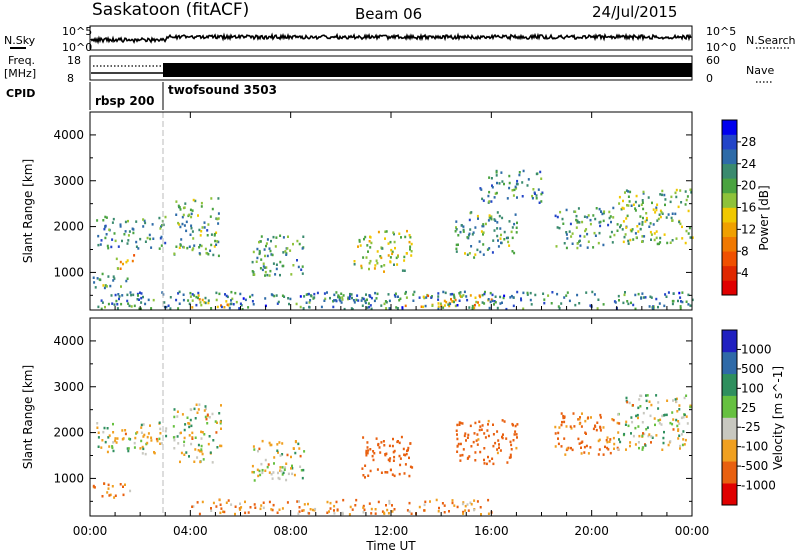 The width and height of the screenshot is (800, 554). Describe the element at coordinates (170, 10) in the screenshot. I see `station-title: Saskatoon (fitACF)` at that location.